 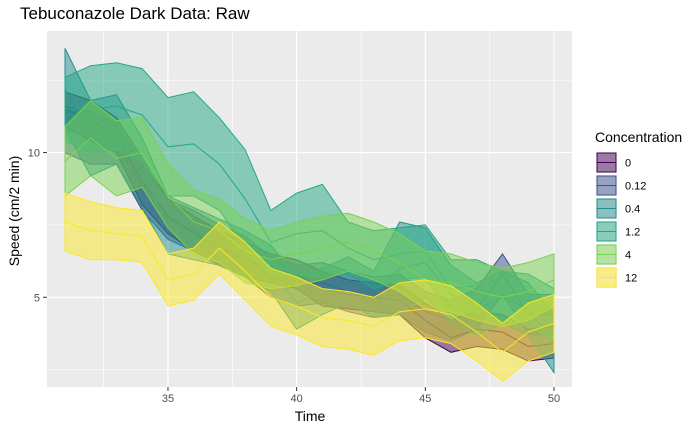 I want to click on y-axis-title: Speed (cm/2 min), so click(x=14, y=211).